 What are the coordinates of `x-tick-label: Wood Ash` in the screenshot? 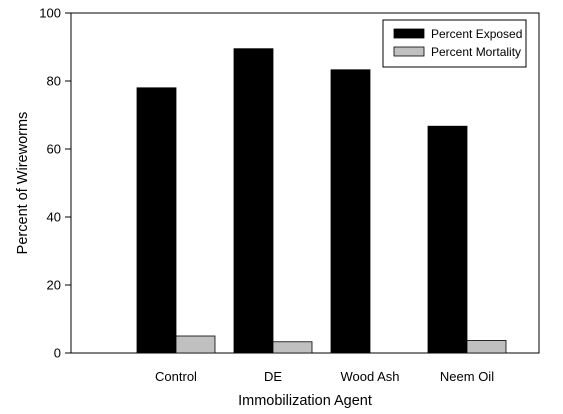 It's located at (369, 376).